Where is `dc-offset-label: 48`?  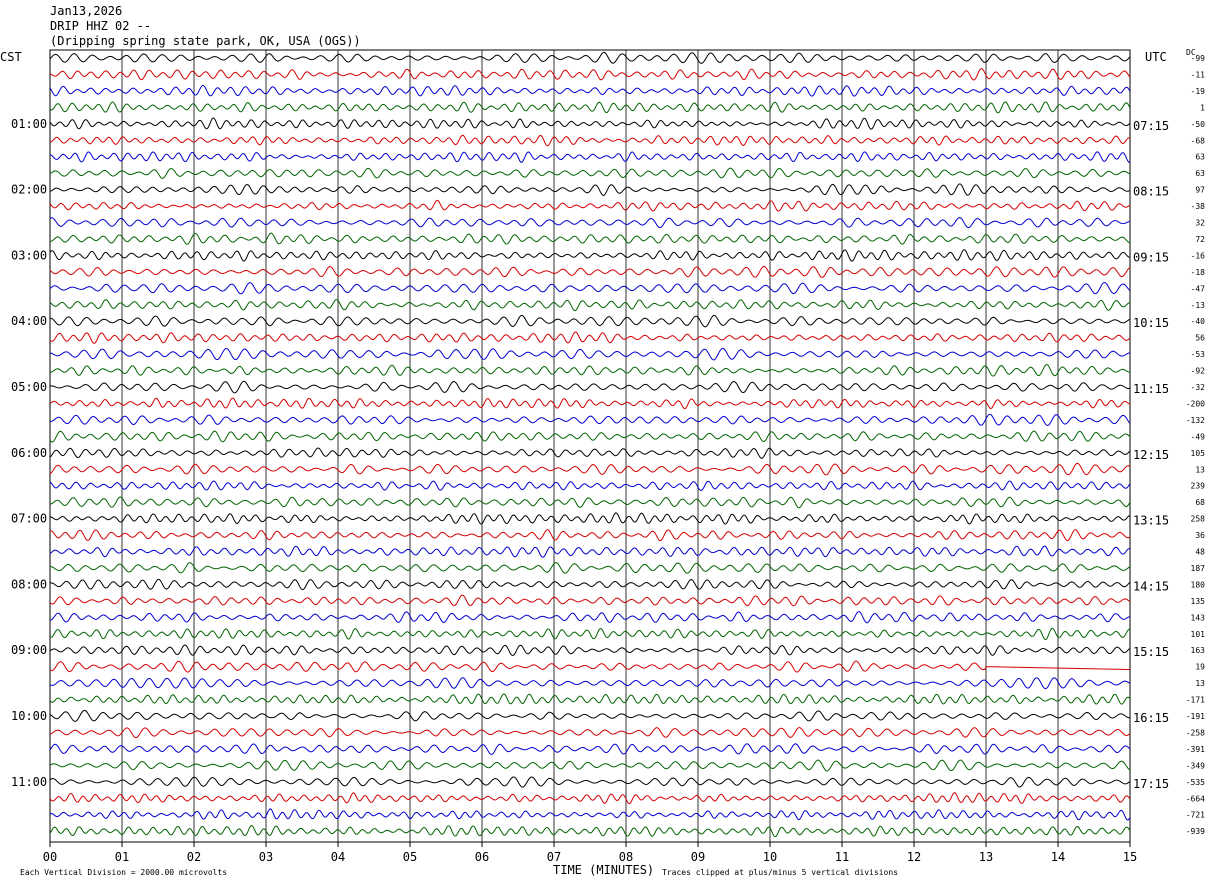
dc-offset-label: 48 is located at coordinates (1200, 552).